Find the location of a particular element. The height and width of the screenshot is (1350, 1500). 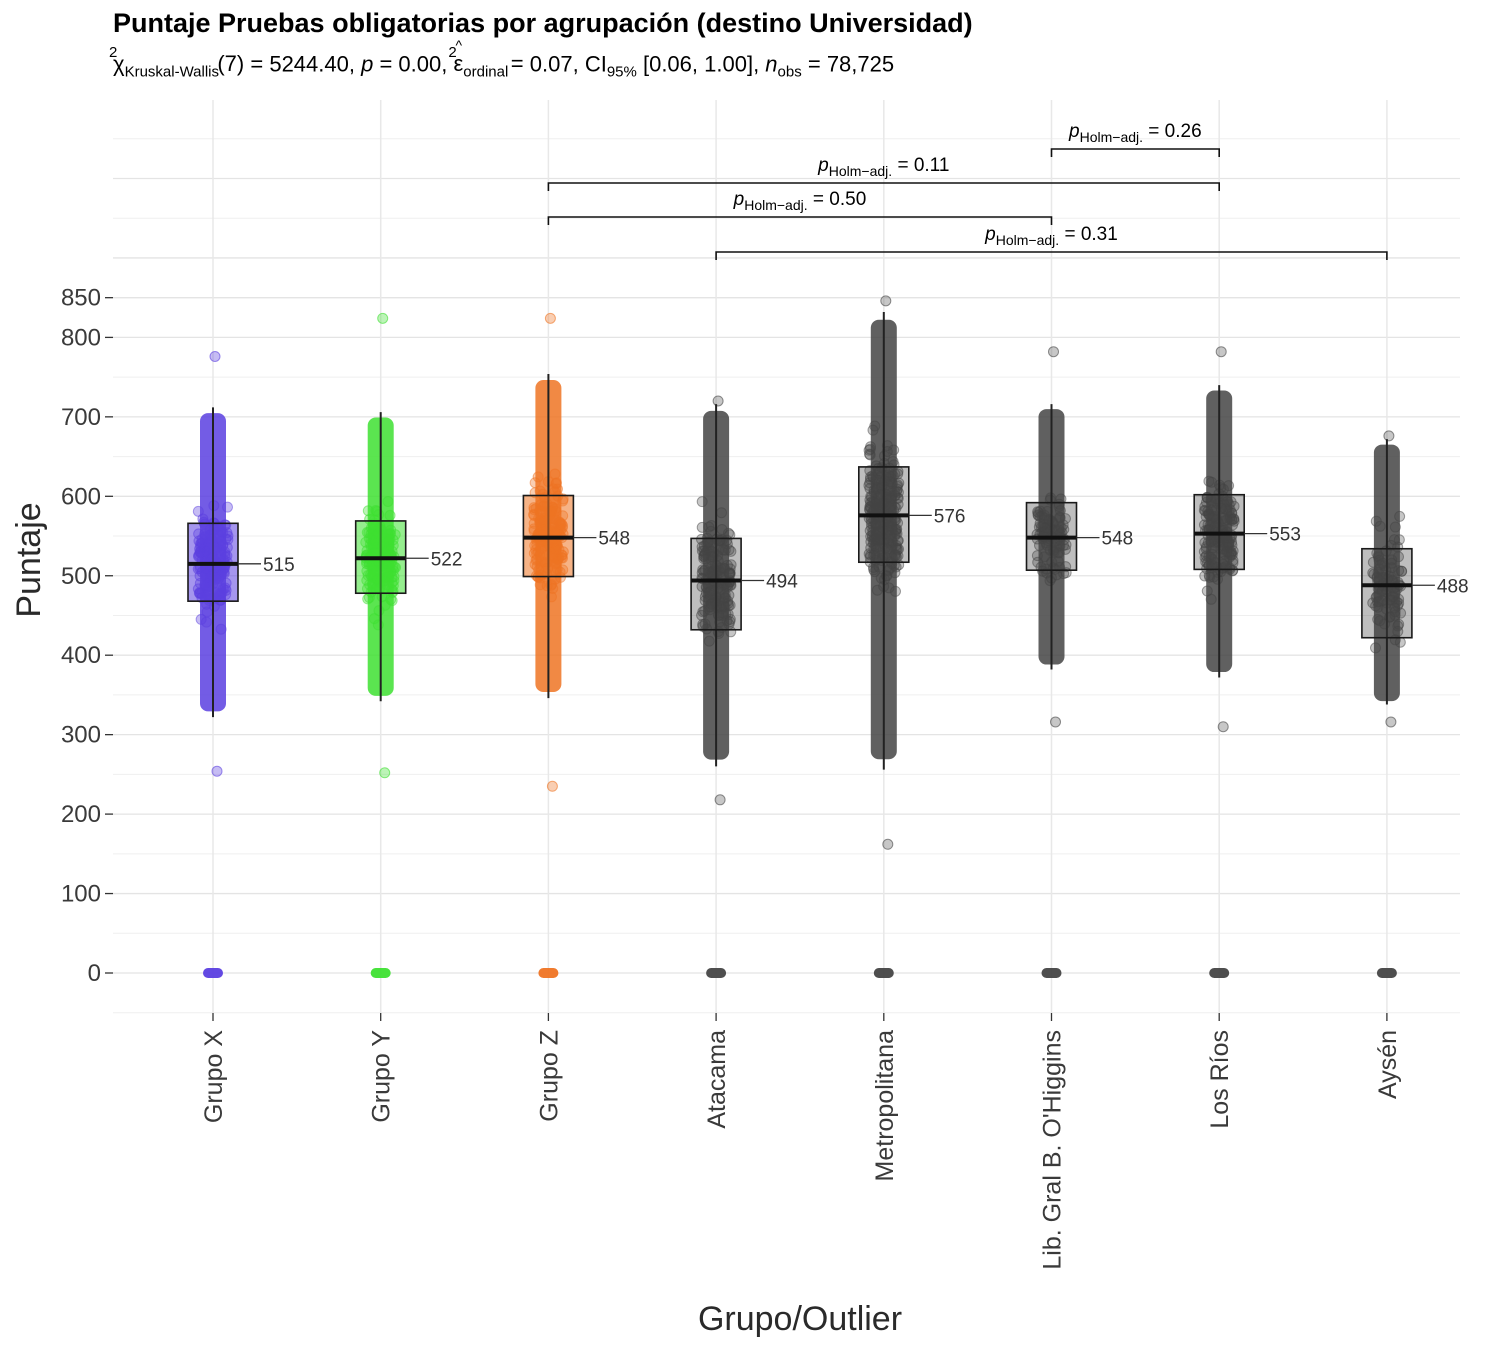

n-sub: obs is located at coordinates (789, 72).